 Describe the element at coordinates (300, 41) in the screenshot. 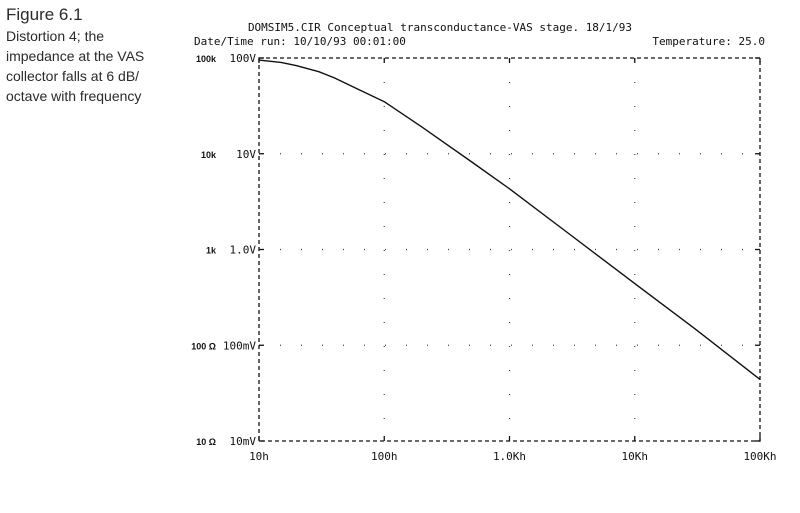

I see `date-time-label: Date/Time run: 10/10/93 00:01:00` at that location.